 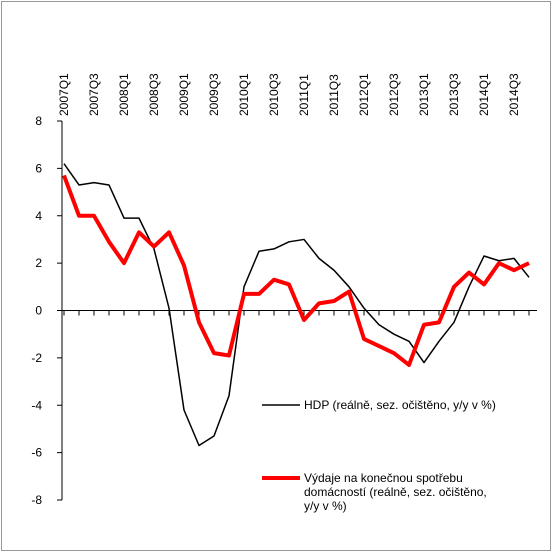 What do you see at coordinates (394, 94) in the screenshot?
I see `x-tick-label: 2012Q3` at bounding box center [394, 94].